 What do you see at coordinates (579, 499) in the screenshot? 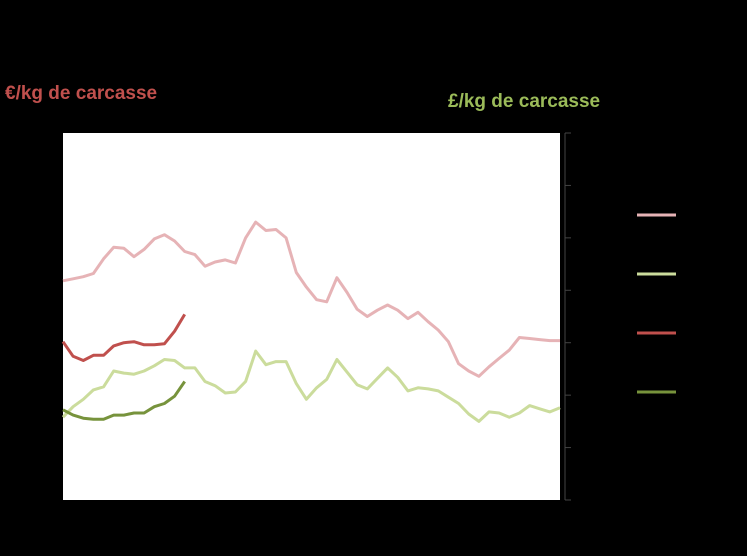
I see `y2-tick-label: 2` at bounding box center [579, 499].